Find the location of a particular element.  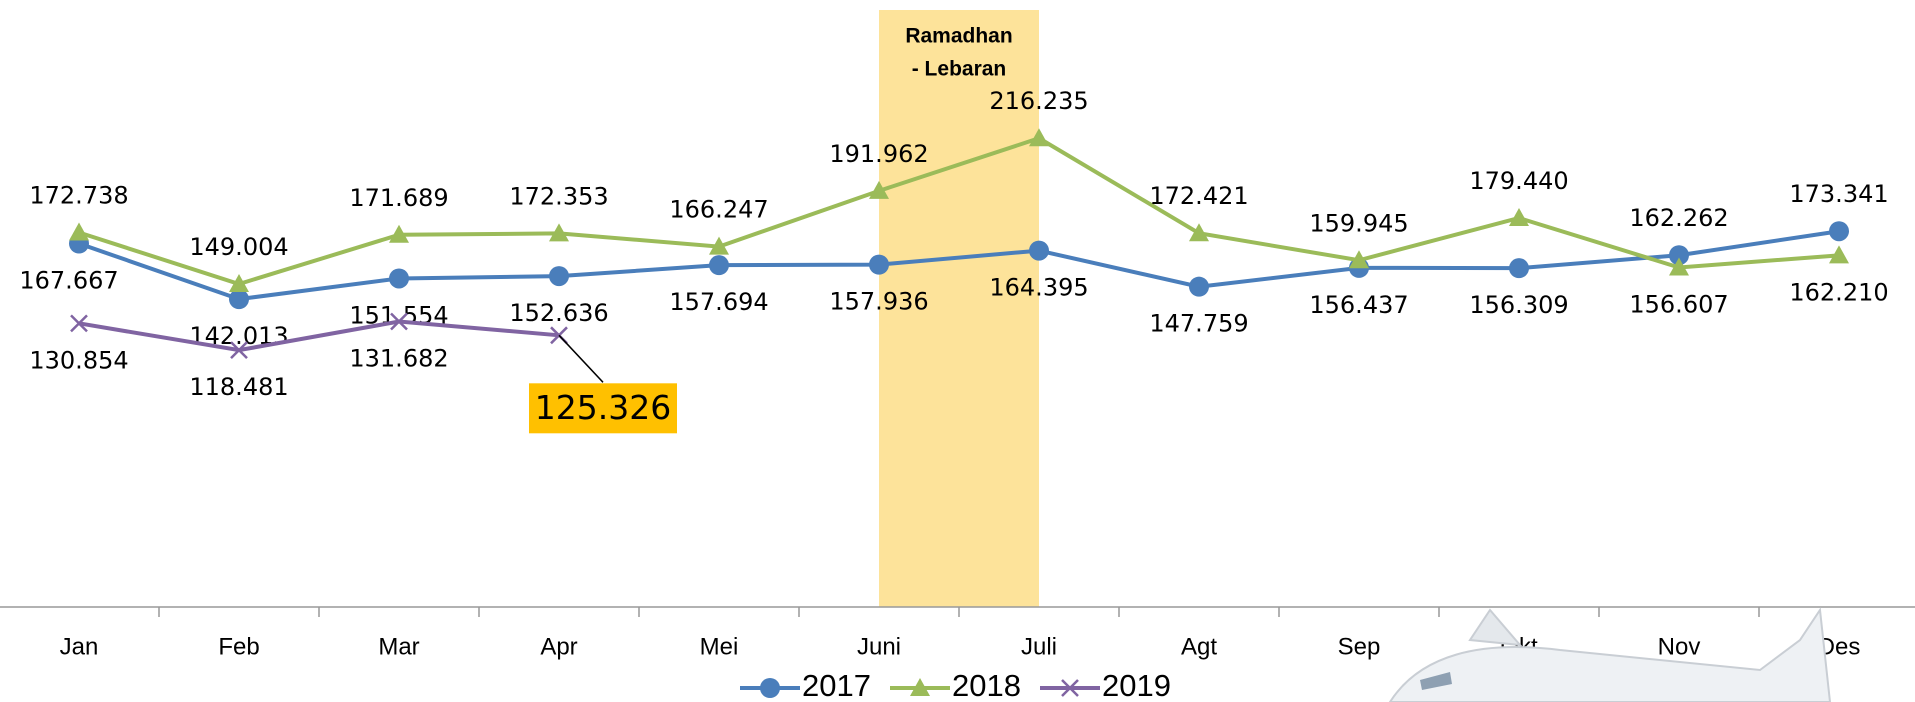

legend-item: 2018 is located at coordinates (955, 685).